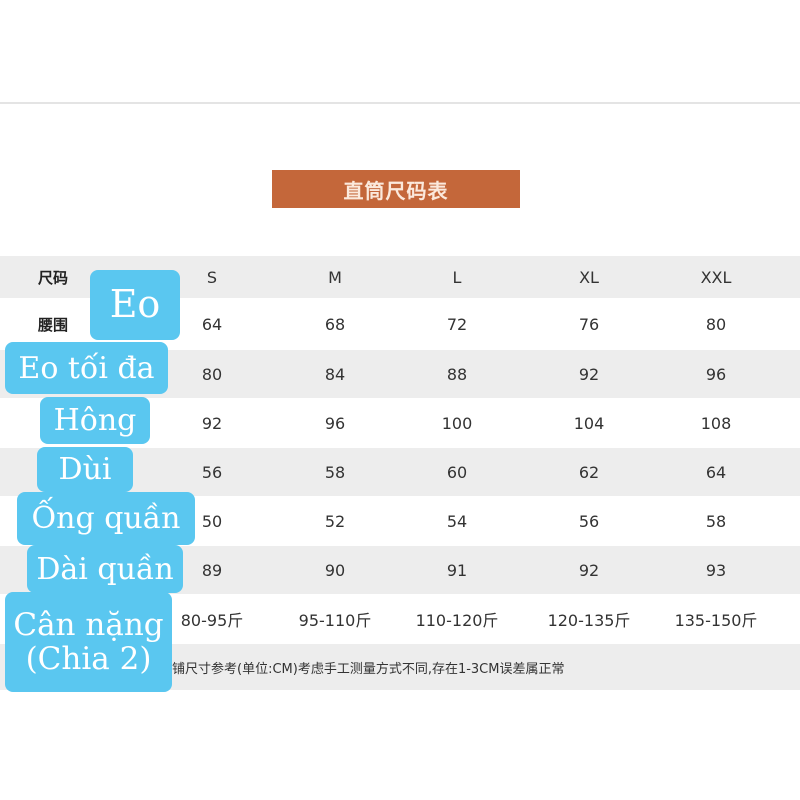 This screenshot has width=800, height=800. What do you see at coordinates (335, 374) in the screenshot?
I see `table-cell: 84` at bounding box center [335, 374].